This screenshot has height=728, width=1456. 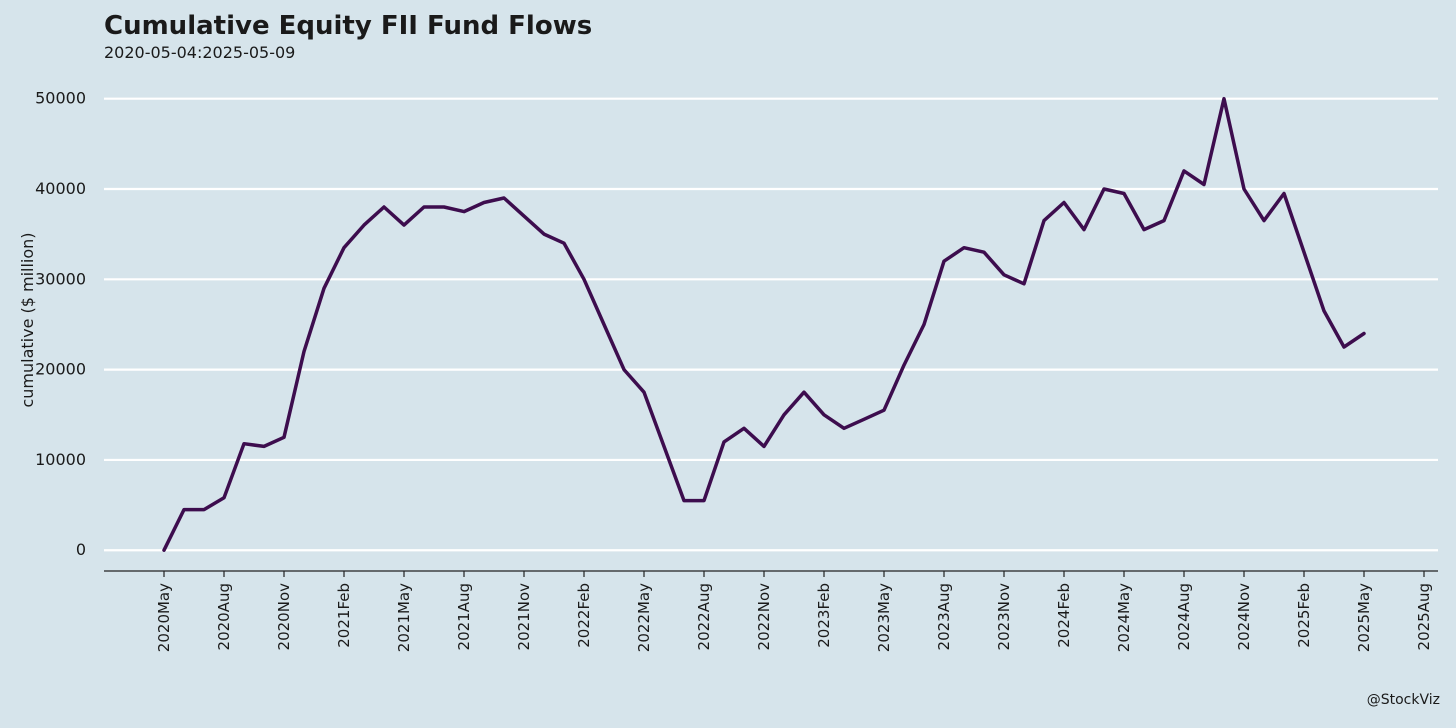 I want to click on x-tick-label: 2023Aug, so click(x=944, y=616).